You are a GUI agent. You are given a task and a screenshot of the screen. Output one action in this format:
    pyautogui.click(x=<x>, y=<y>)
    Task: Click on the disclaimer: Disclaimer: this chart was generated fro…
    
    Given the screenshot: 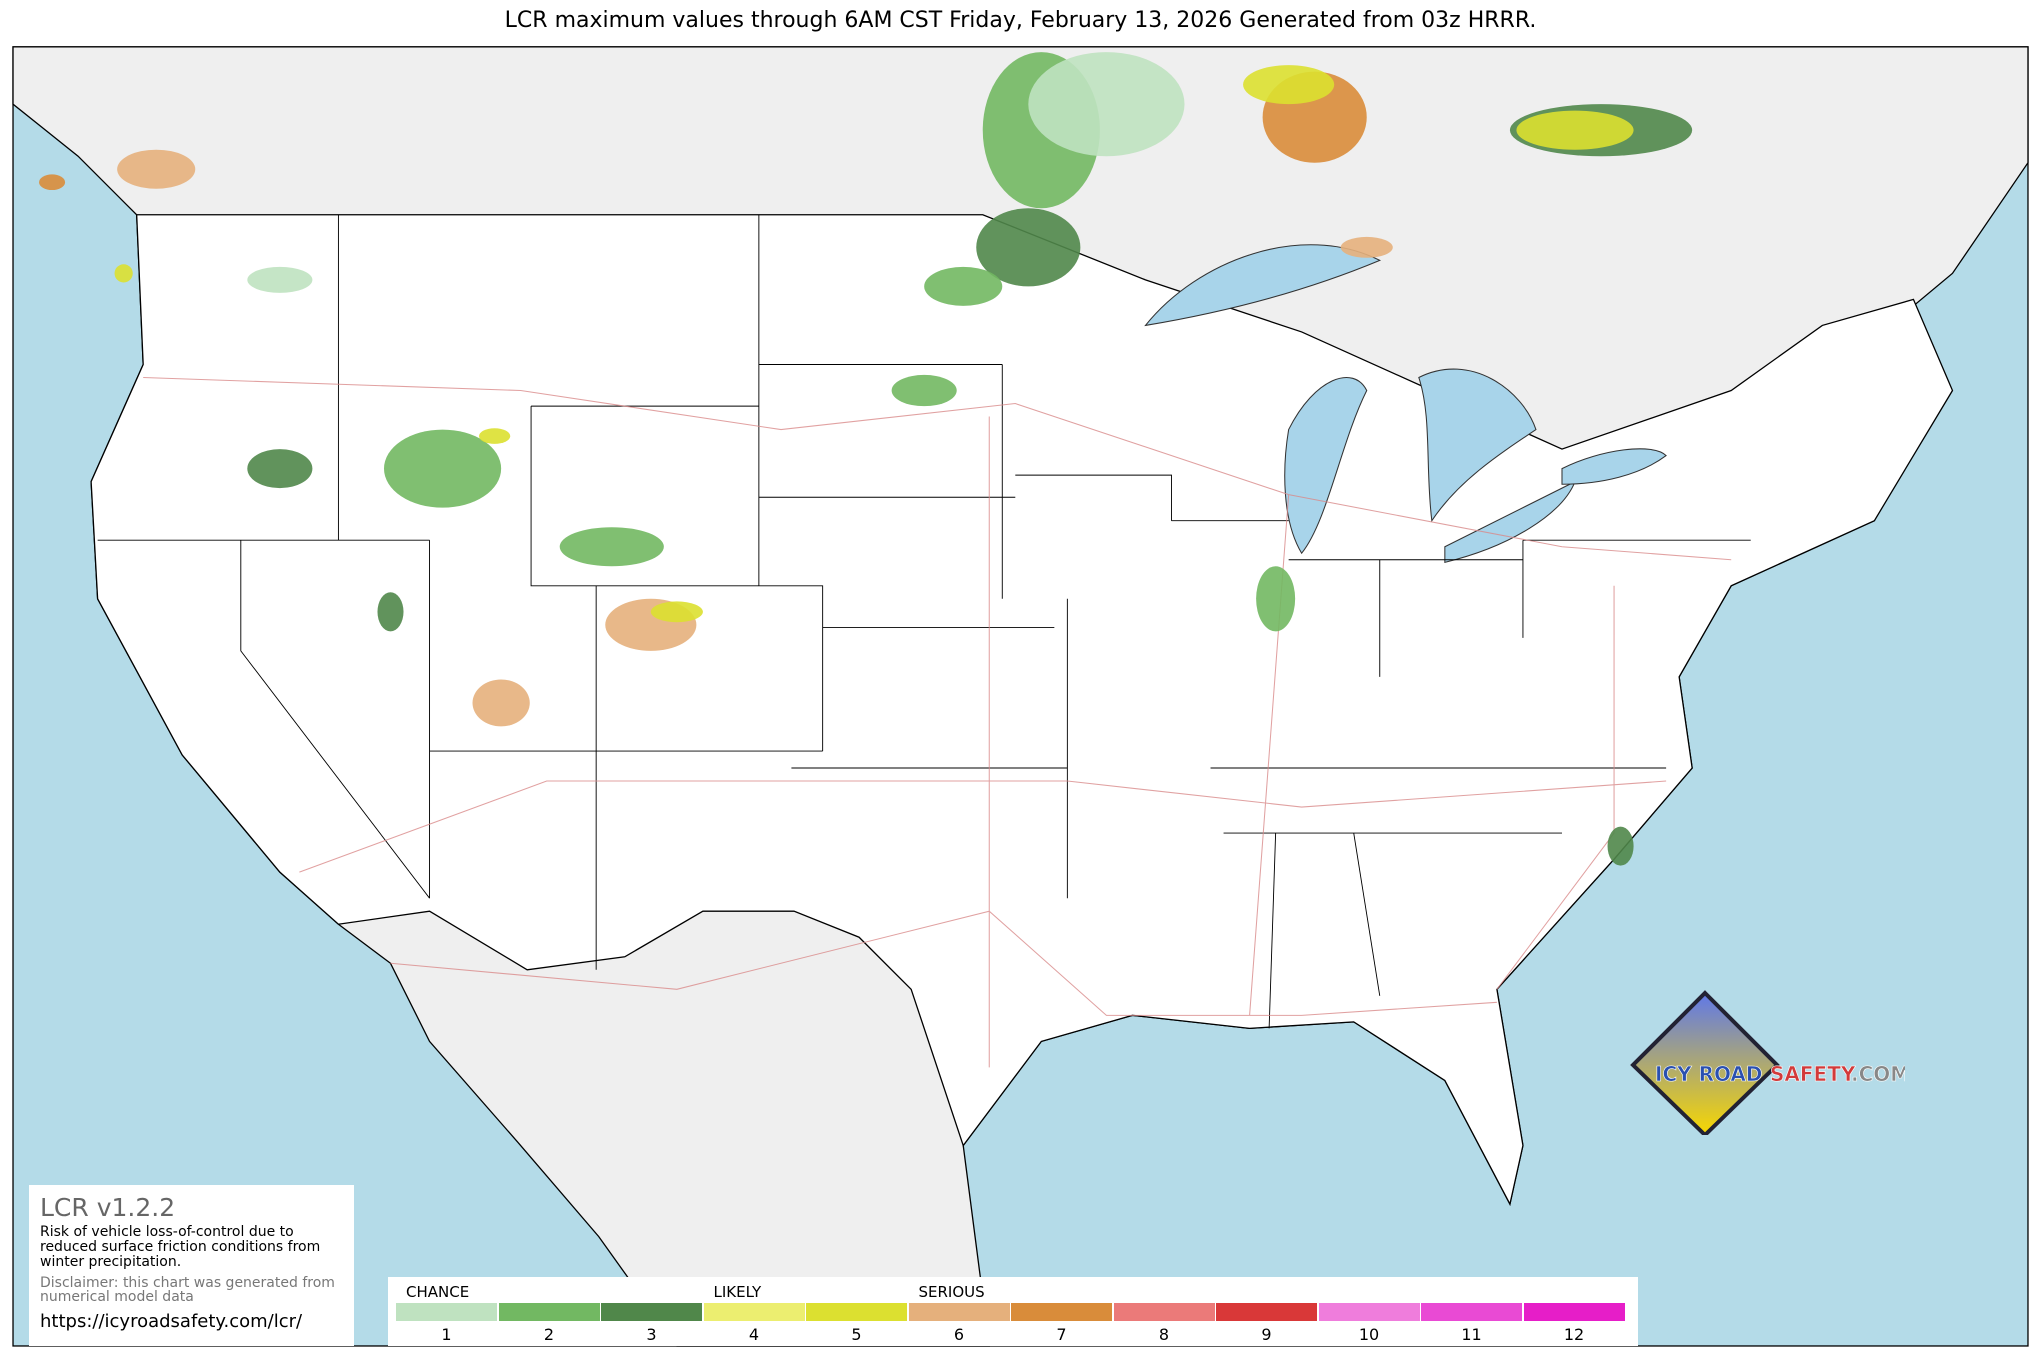 What is the action you would take?
    pyautogui.click(x=187, y=1290)
    